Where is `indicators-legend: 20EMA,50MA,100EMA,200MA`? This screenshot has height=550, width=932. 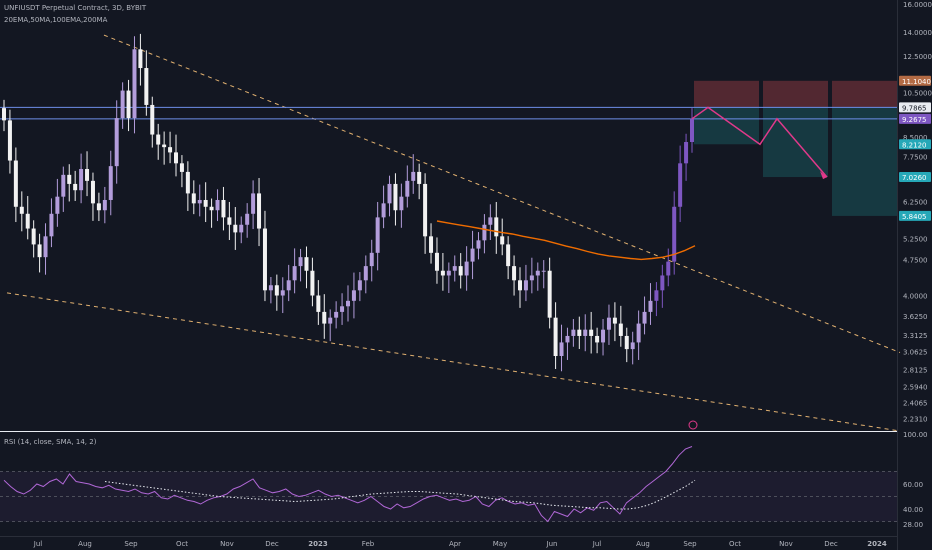
indicators-legend: 20EMA,50MA,100EMA,200MA is located at coordinates (56, 20).